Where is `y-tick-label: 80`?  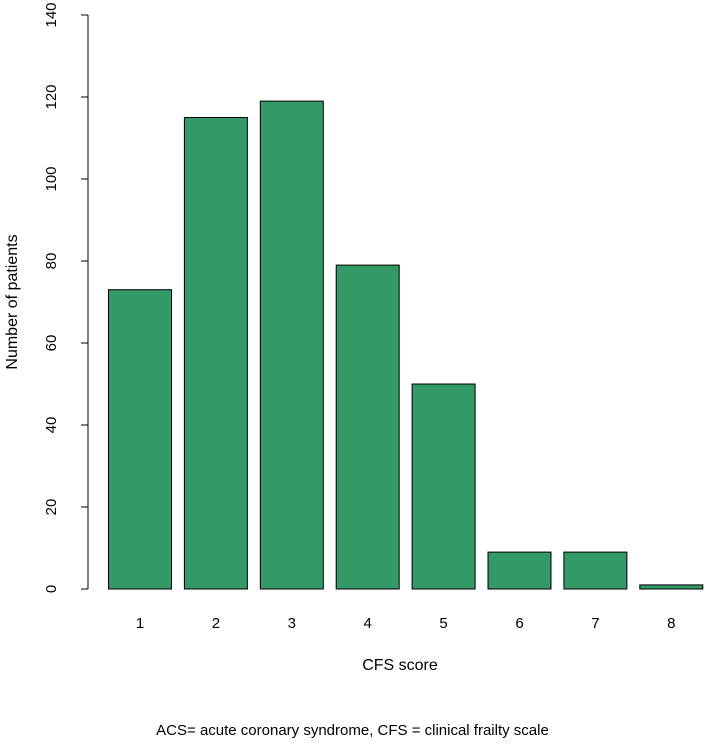 y-tick-label: 80 is located at coordinates (51, 261).